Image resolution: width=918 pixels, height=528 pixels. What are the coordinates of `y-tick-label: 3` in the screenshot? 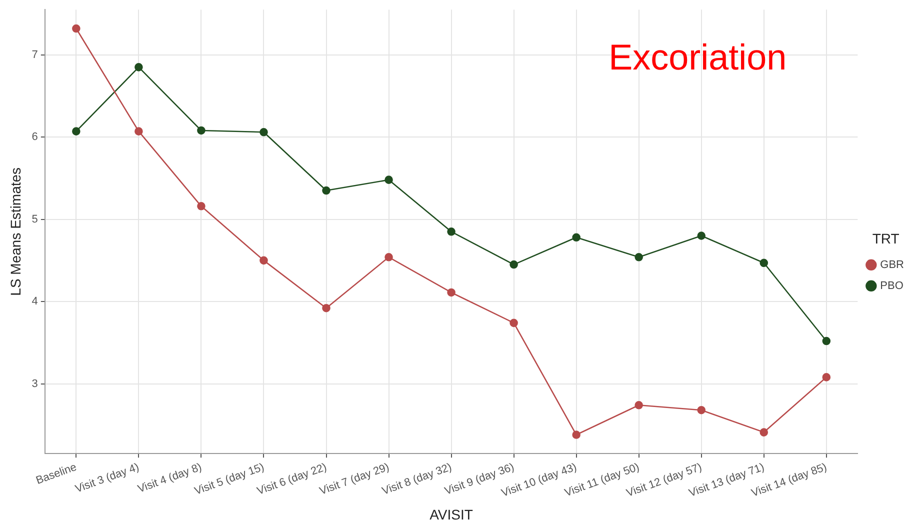 It's located at (35, 384).